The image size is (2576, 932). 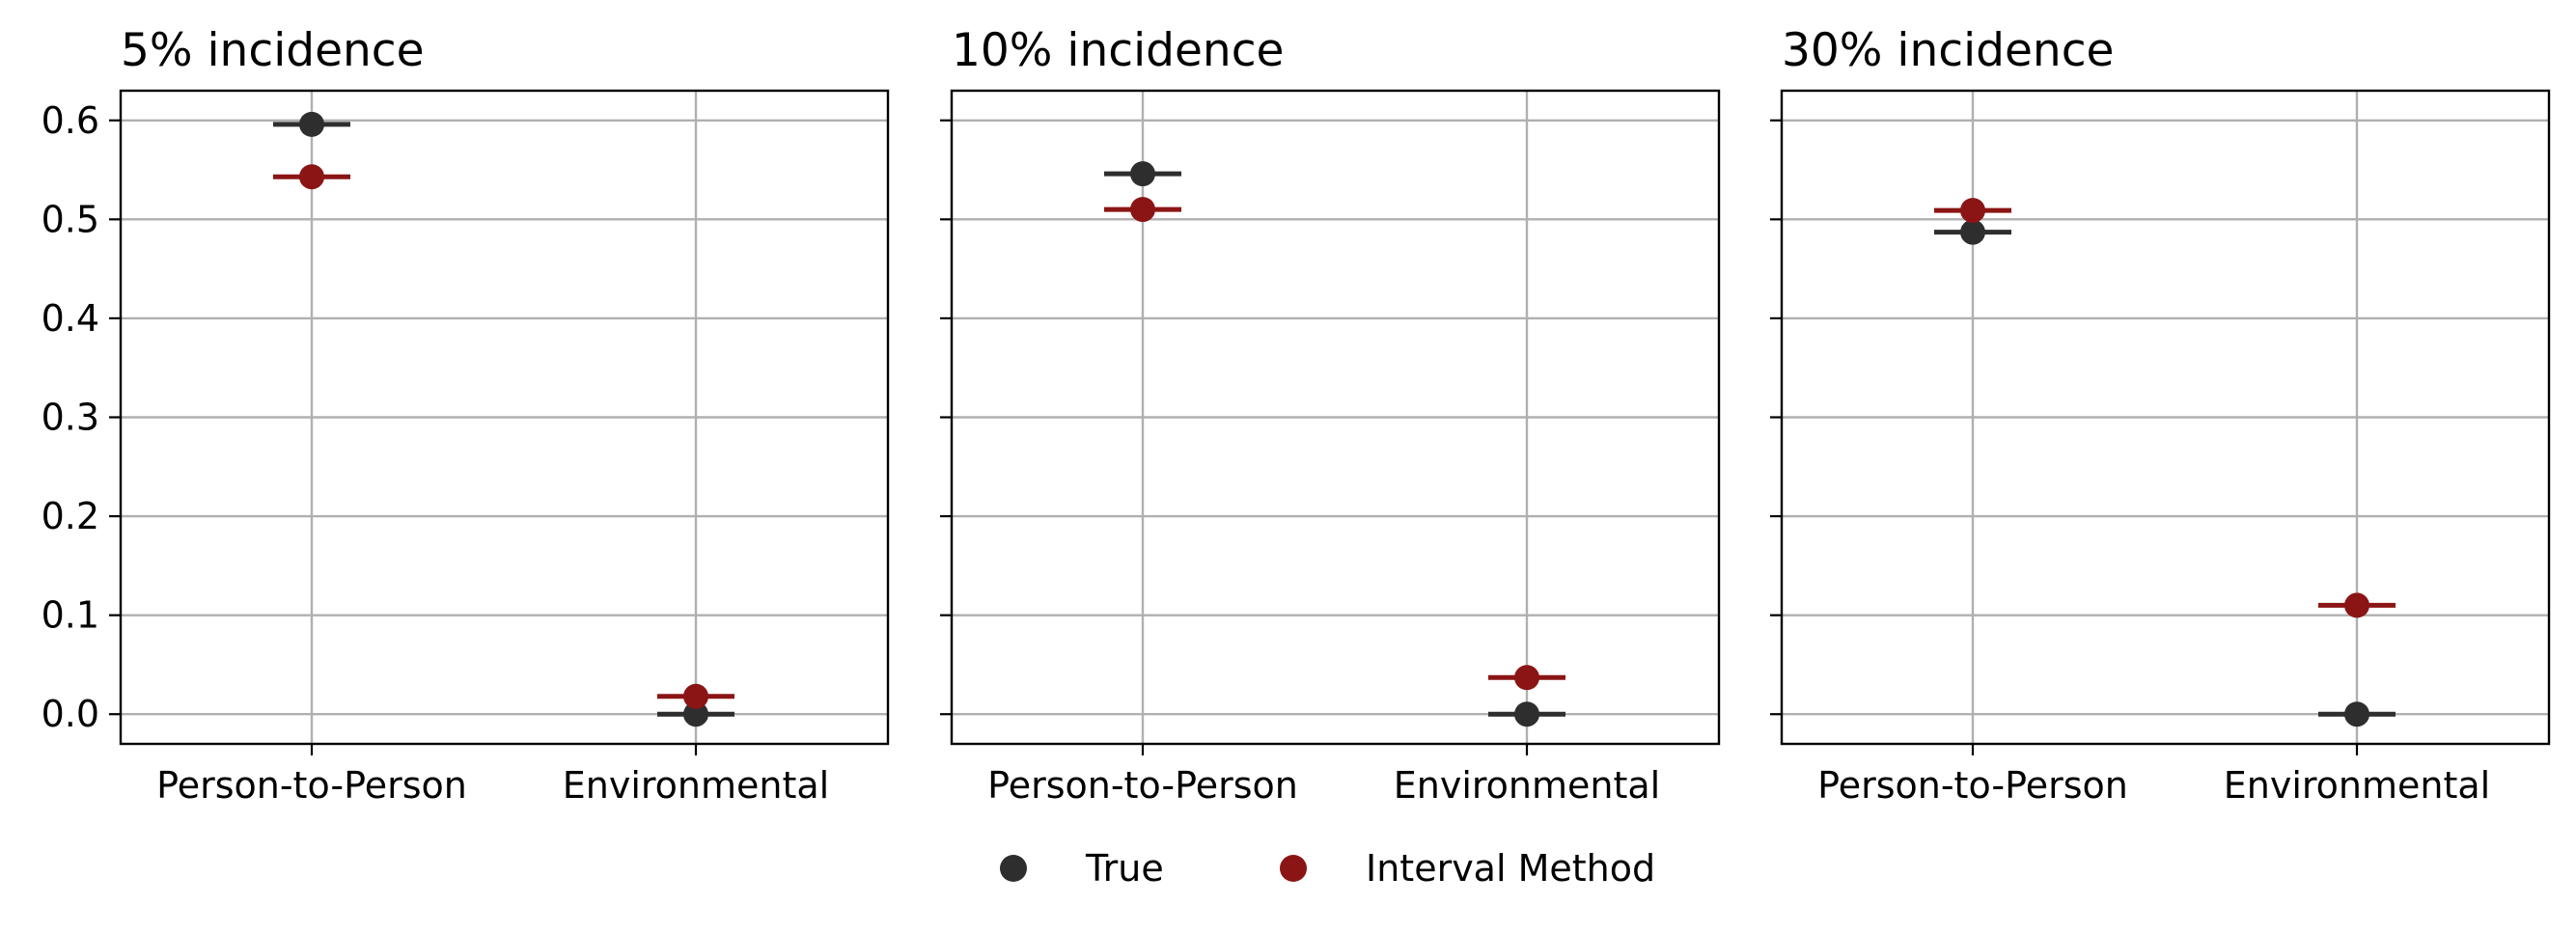 I want to click on legend-label-true: True, so click(x=1124, y=868).